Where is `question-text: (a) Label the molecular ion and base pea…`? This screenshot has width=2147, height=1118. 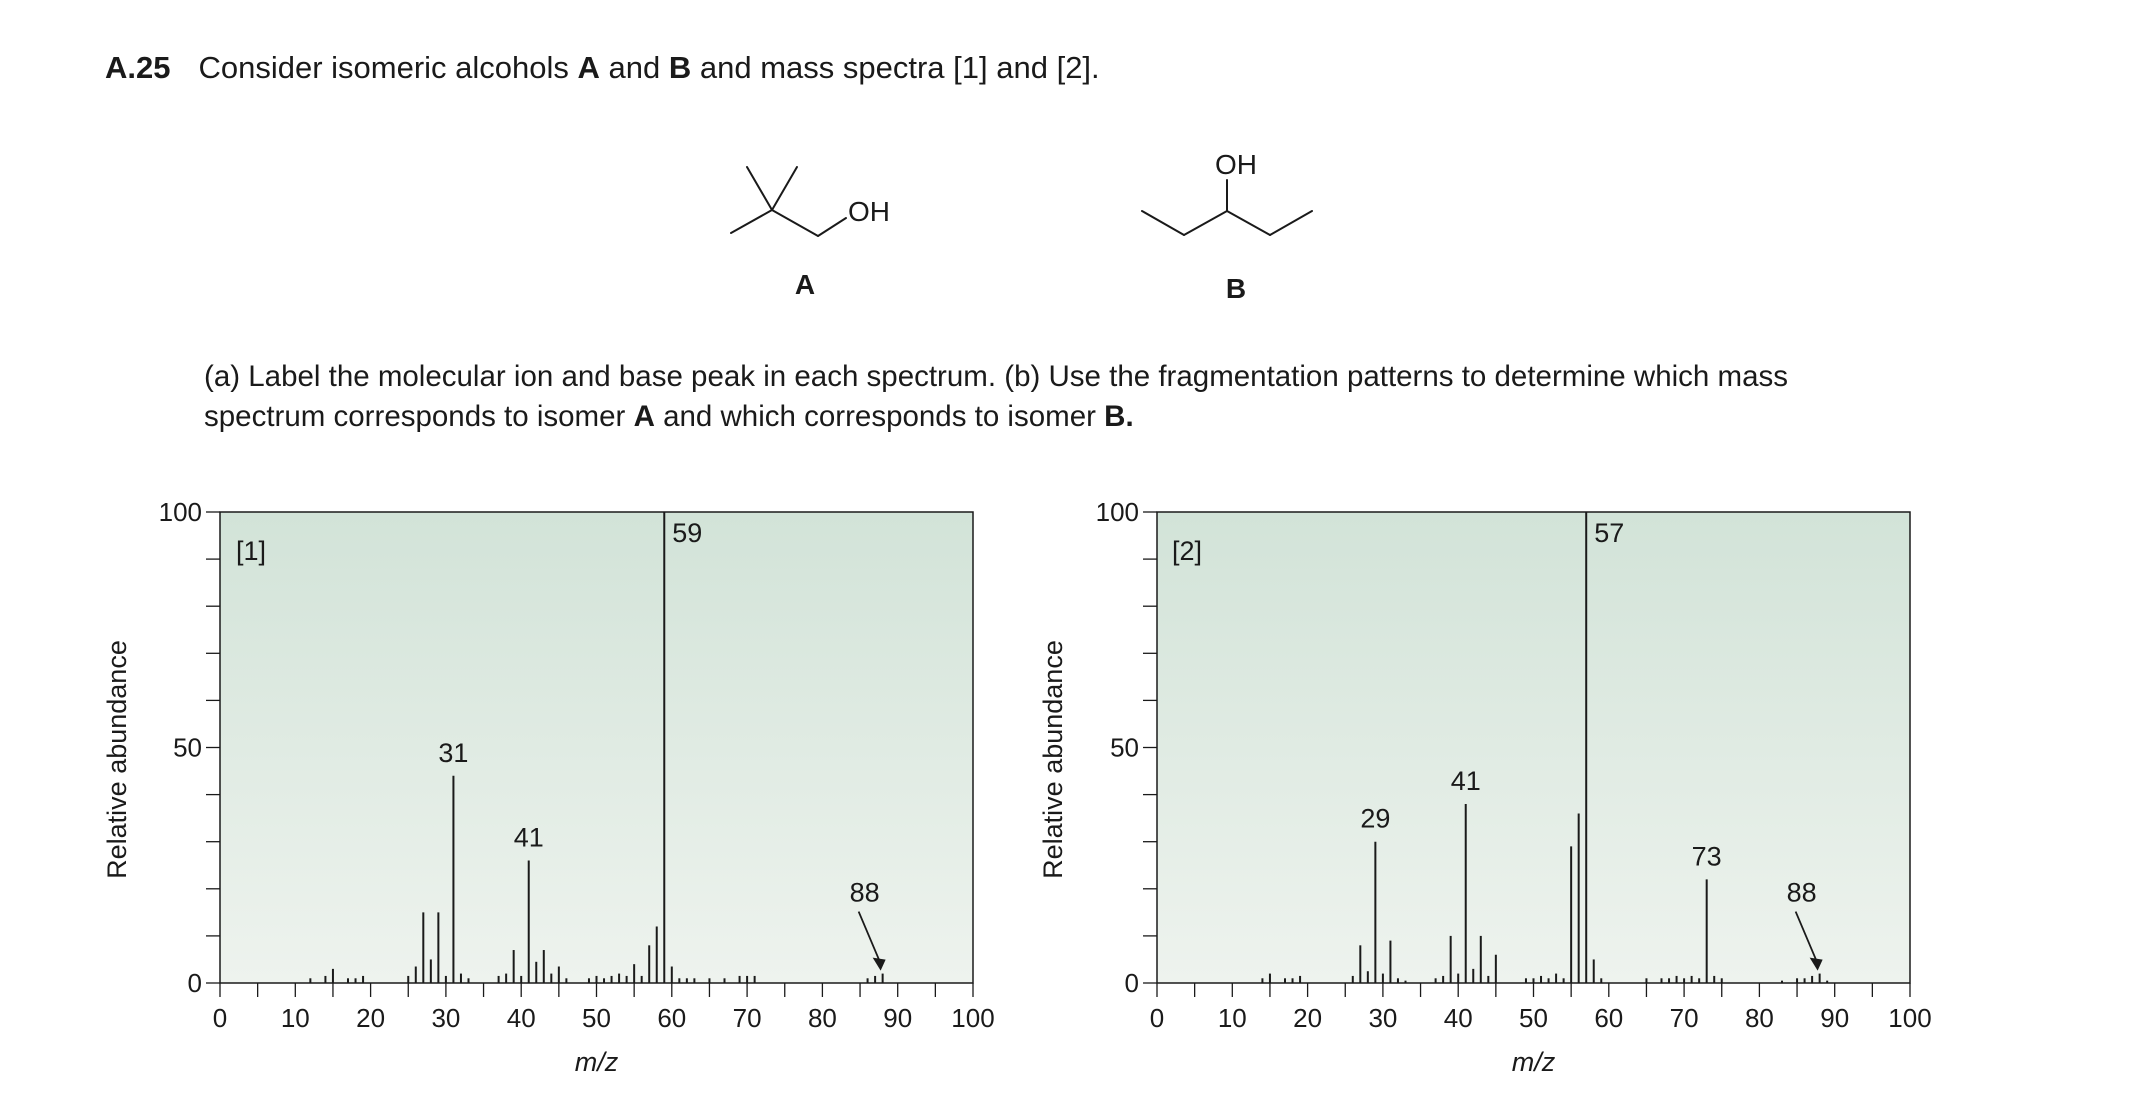 question-text: (a) Label the molecular ion and base pea… is located at coordinates (1049, 397).